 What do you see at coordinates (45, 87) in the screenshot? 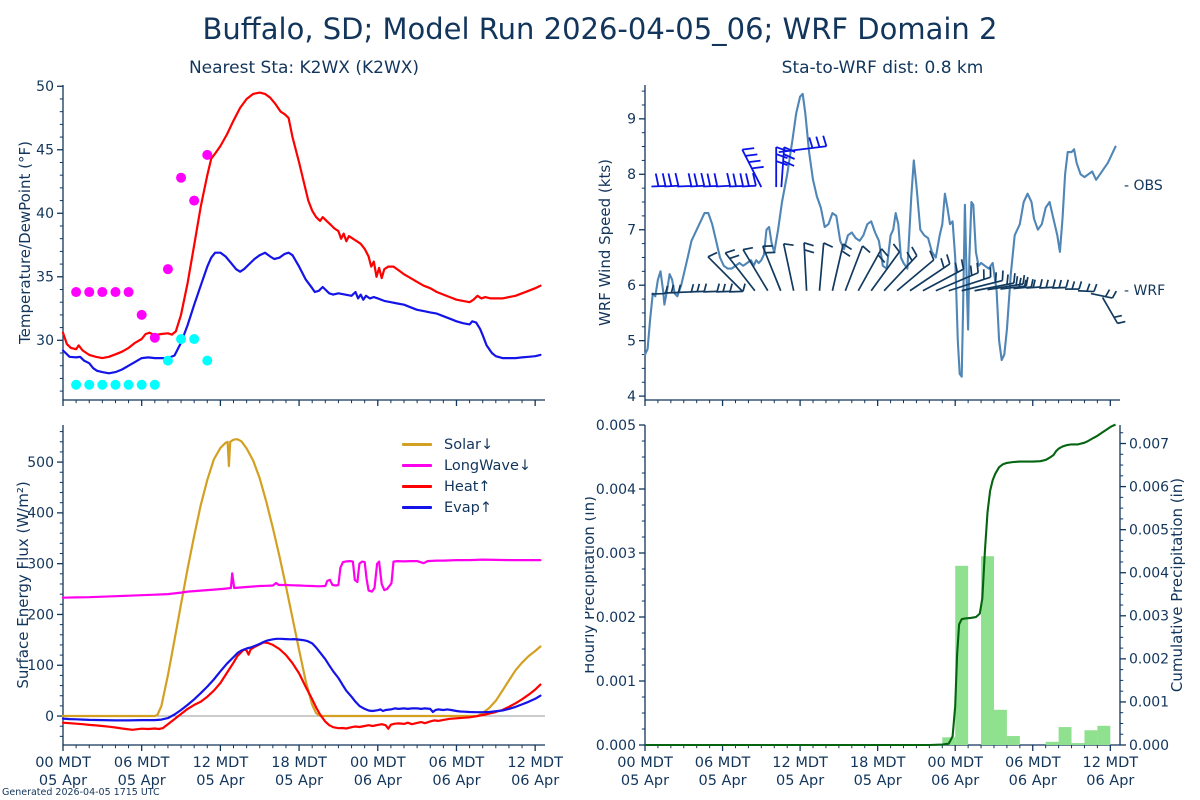
I see `svg-text: 50` at bounding box center [45, 87].